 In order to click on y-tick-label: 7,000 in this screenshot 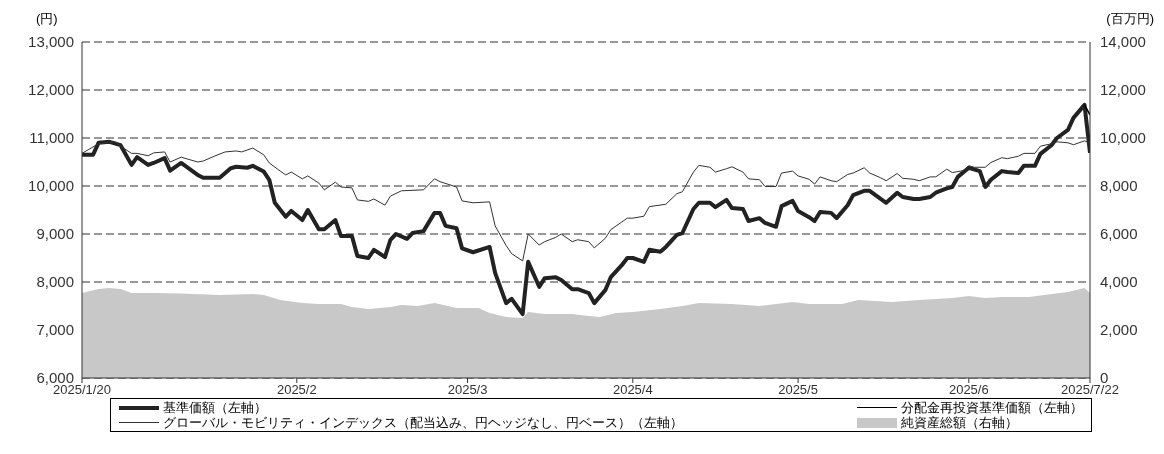, I will do `click(55, 330)`.